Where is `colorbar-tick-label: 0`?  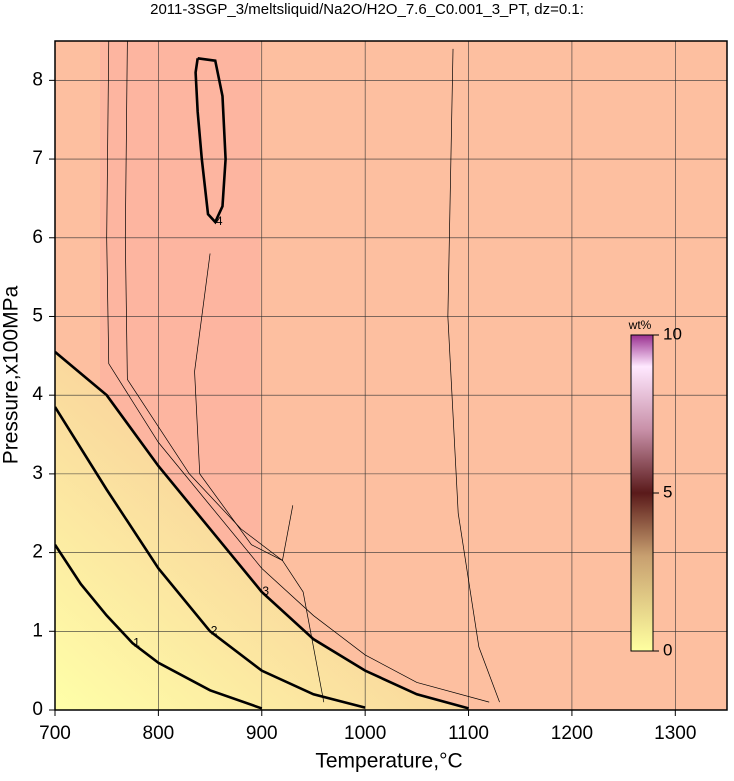
colorbar-tick-label: 0 is located at coordinates (667, 649).